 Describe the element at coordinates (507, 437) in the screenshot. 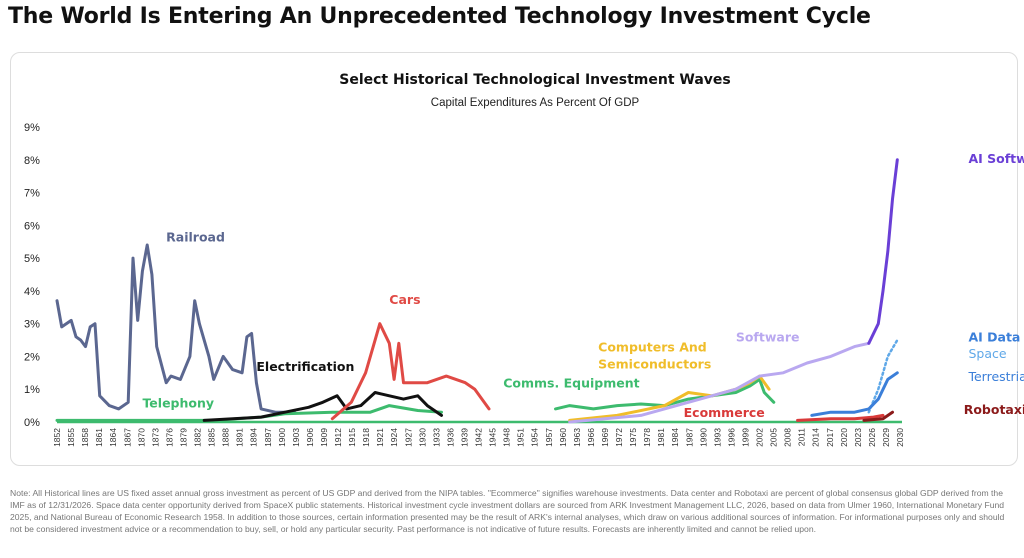

I see `x-tick-label: 1948` at that location.